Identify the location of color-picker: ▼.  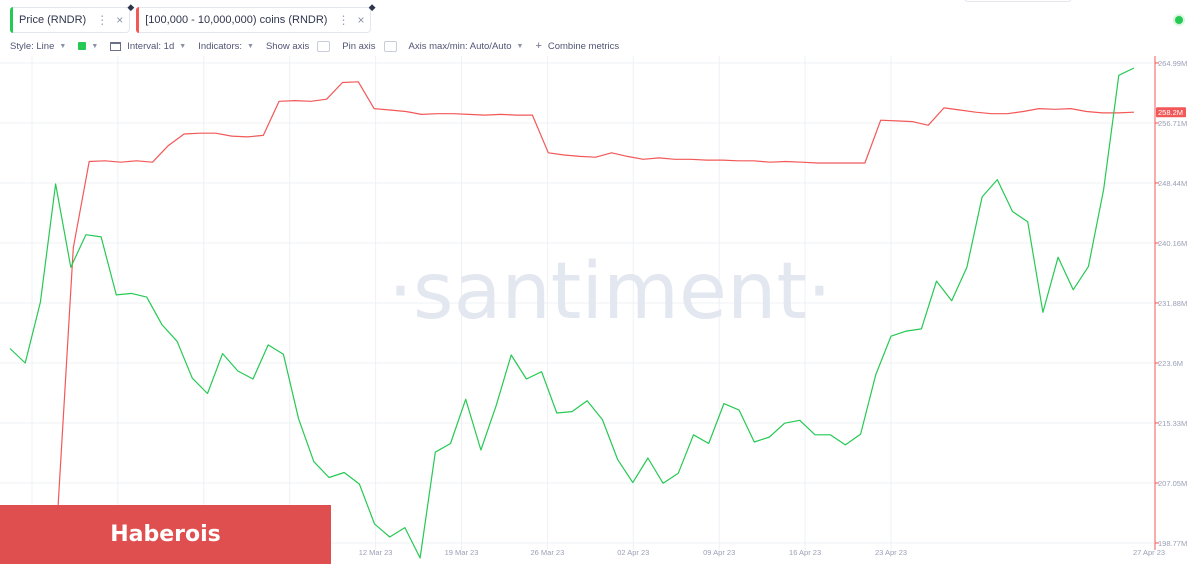
(88, 46).